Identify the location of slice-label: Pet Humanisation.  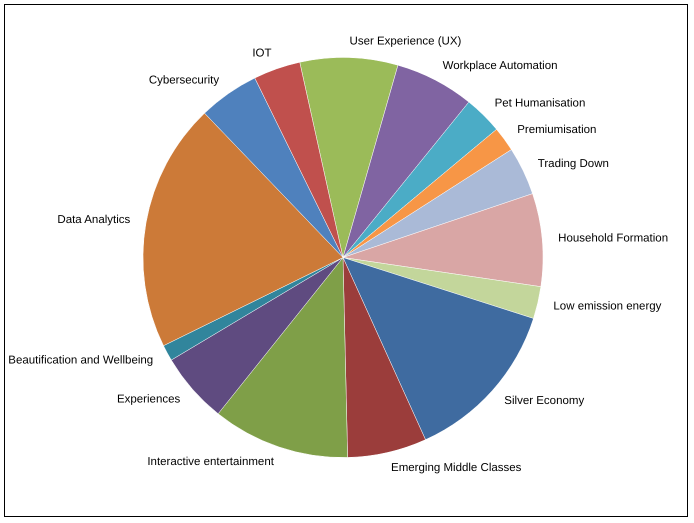
(540, 104).